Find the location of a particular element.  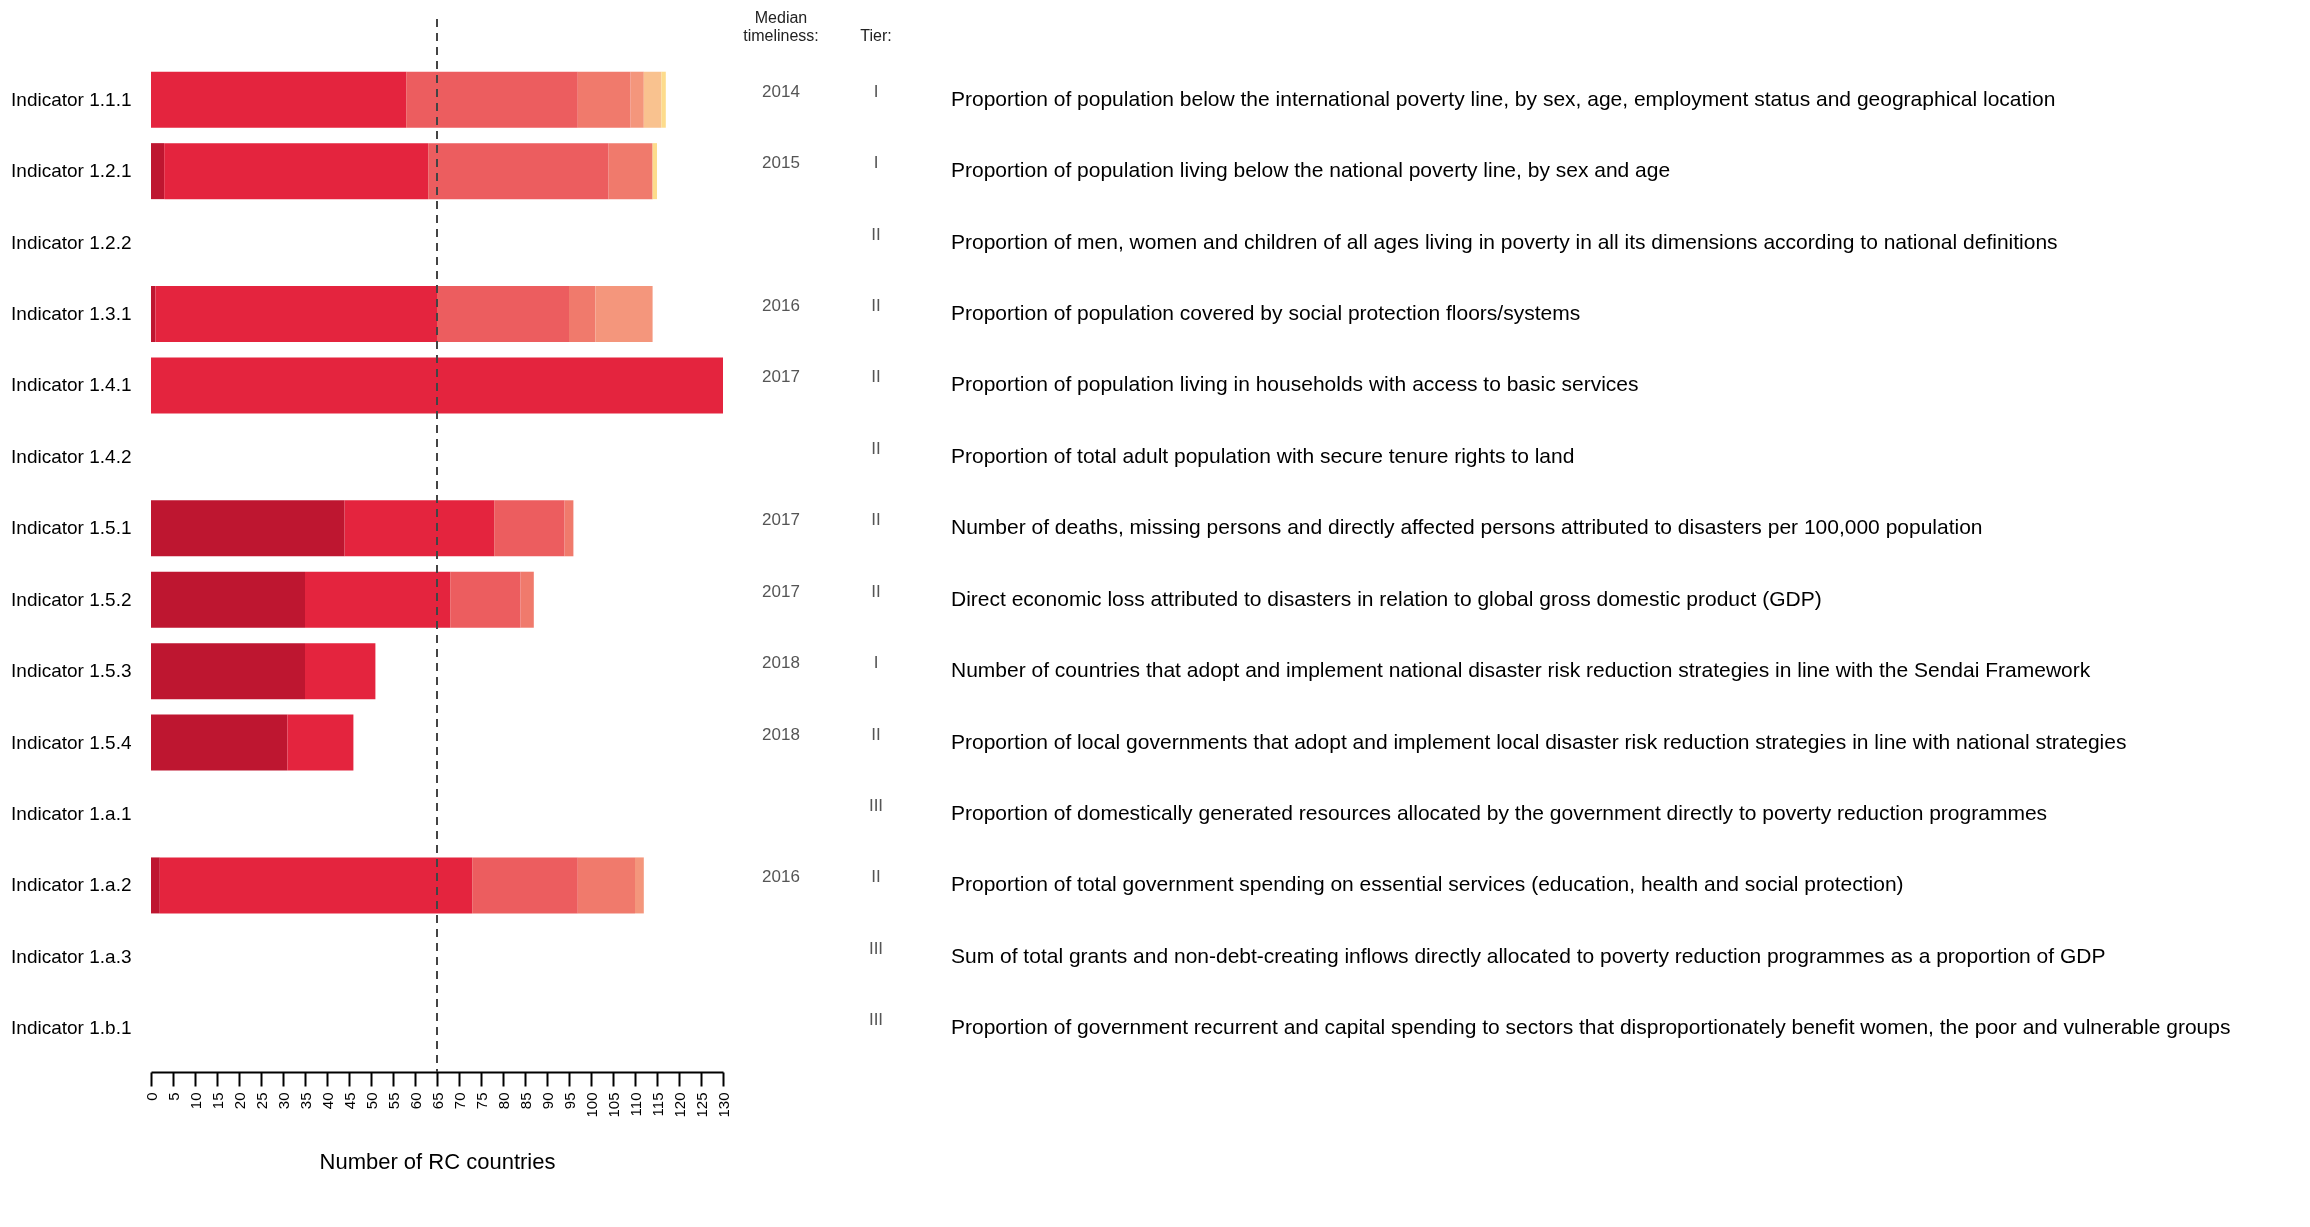

x-tick-label: 105 is located at coordinates (613, 1105).